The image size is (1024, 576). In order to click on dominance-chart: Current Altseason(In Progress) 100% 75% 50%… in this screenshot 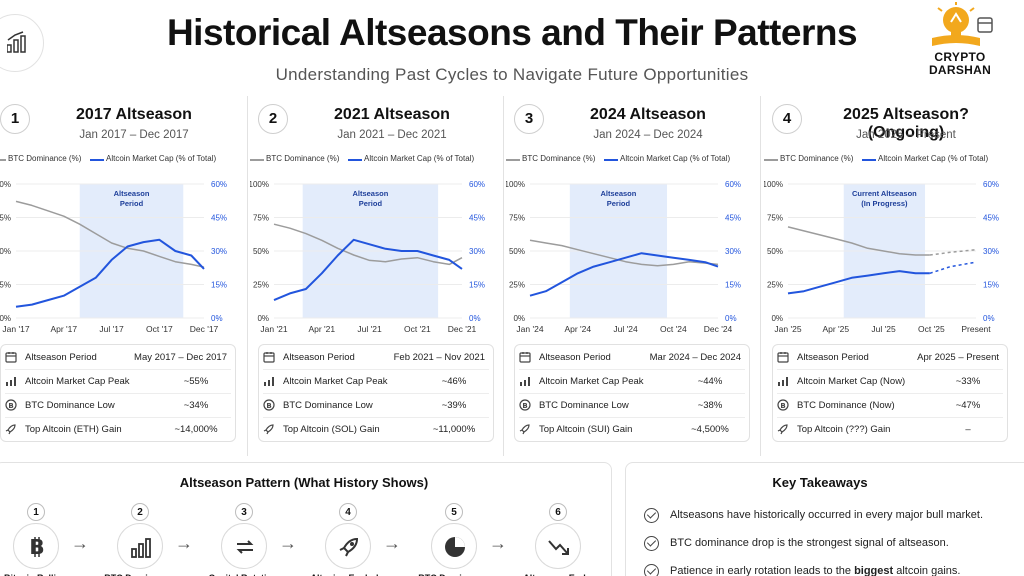, I will do `click(881, 257)`.